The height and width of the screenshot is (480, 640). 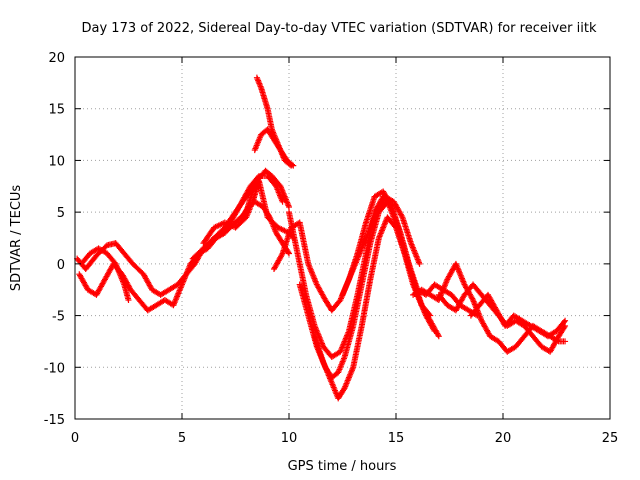 I want to click on y-tick-label: 0, so click(x=61, y=265).